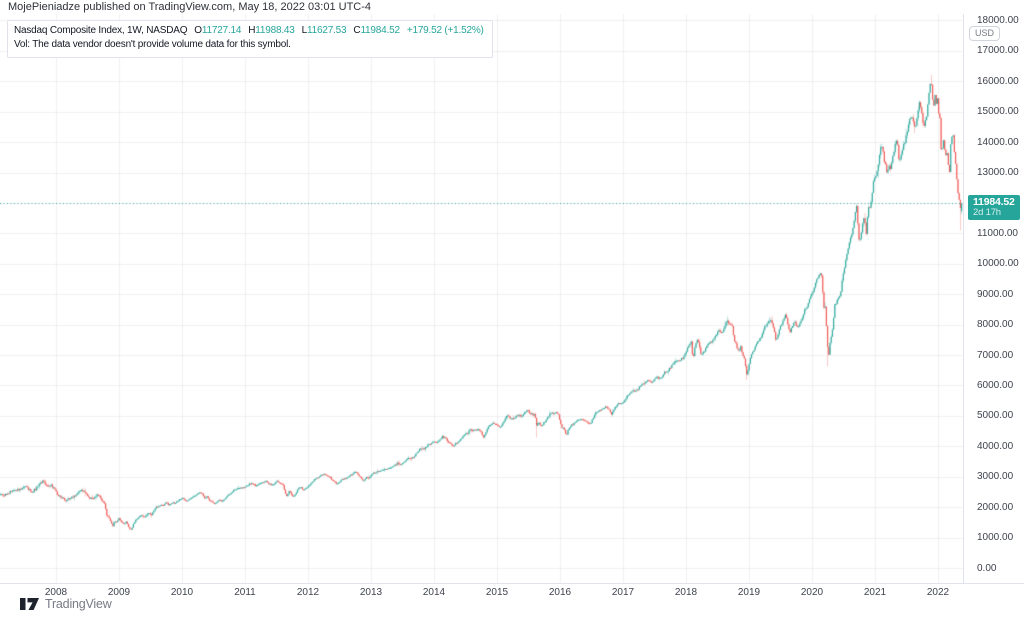 This screenshot has height=622, width=1024. What do you see at coordinates (875, 592) in the screenshot?
I see `year-tick-label: 2021` at bounding box center [875, 592].